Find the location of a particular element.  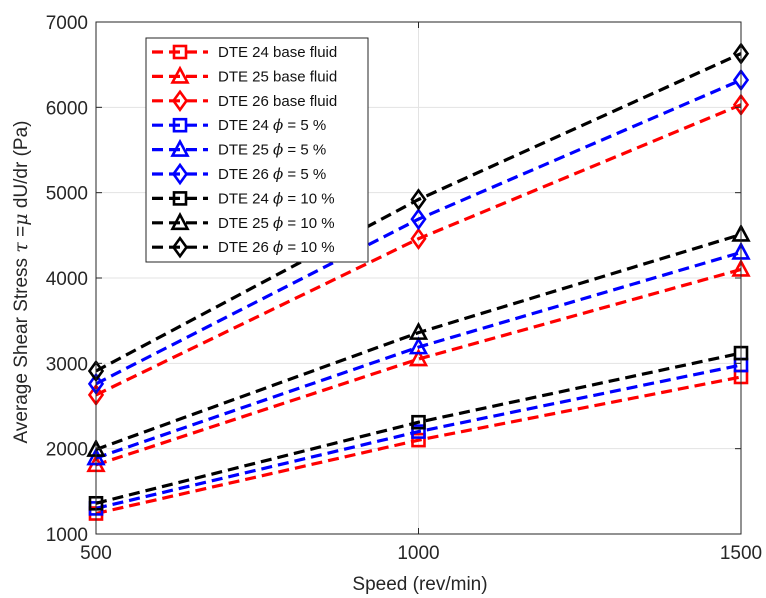

legend-entry: DTE 26 base fluid is located at coordinates (244, 101).